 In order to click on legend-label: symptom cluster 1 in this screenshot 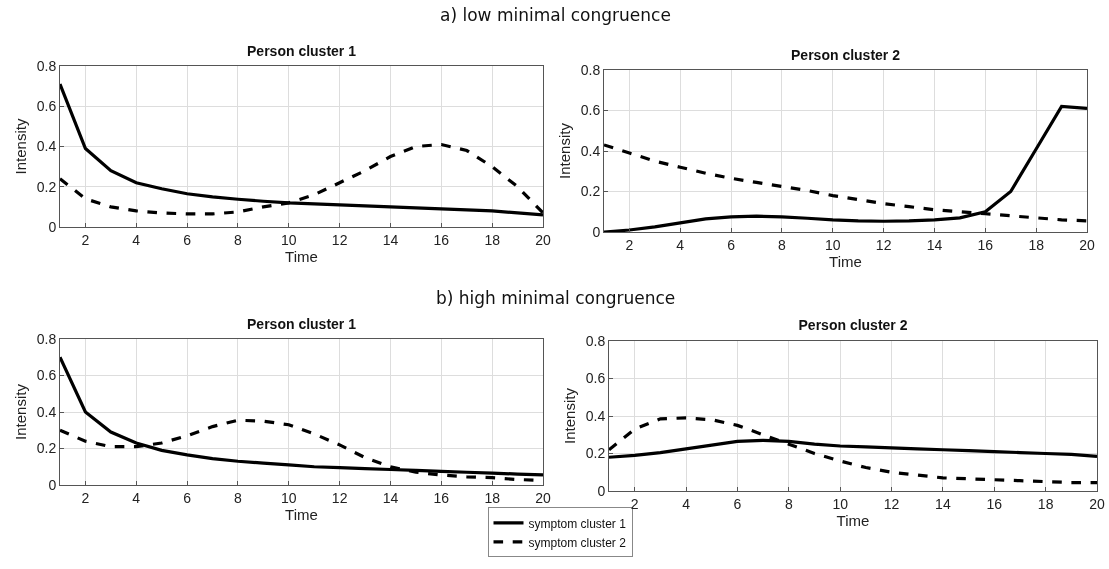, I will do `click(577, 523)`.